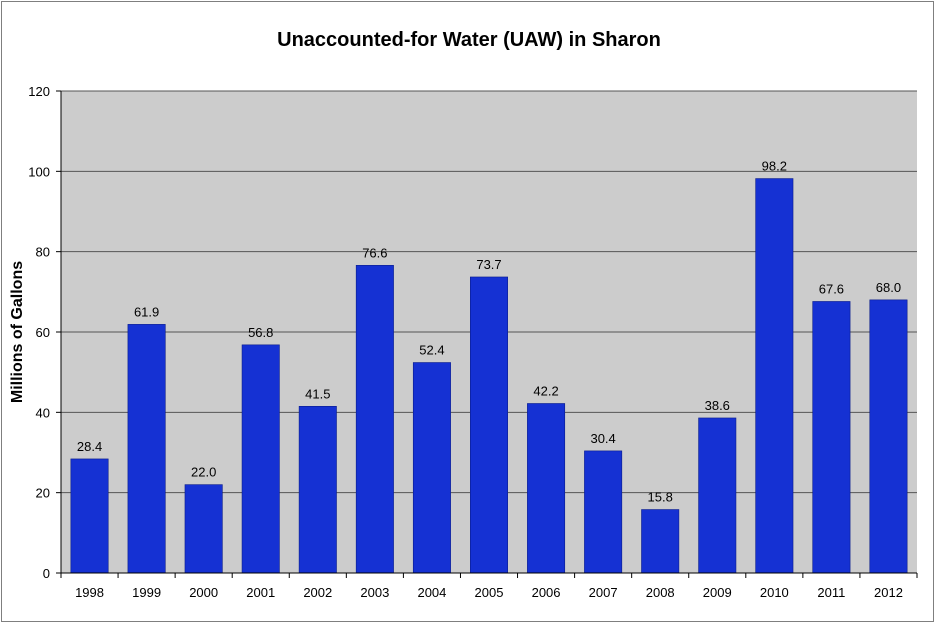 The height and width of the screenshot is (625, 937). Describe the element at coordinates (39, 171) in the screenshot. I see `y-tick-label: 100` at that location.